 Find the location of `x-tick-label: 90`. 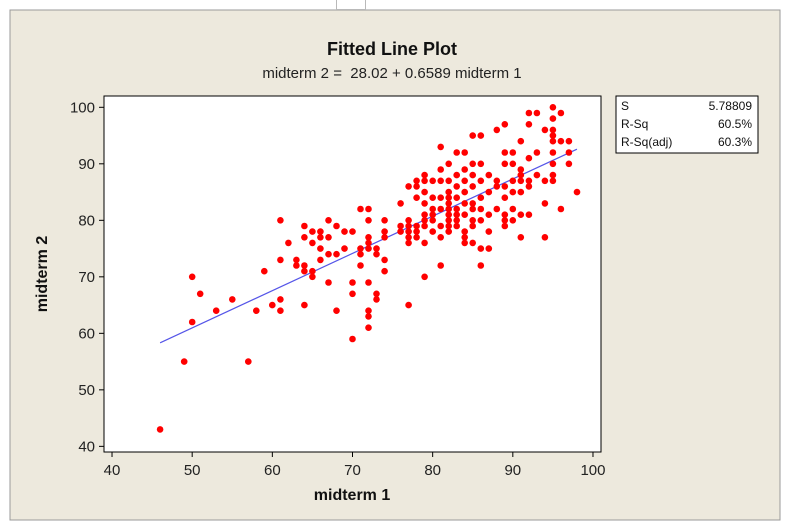

x-tick-label: 90 is located at coordinates (512, 470).